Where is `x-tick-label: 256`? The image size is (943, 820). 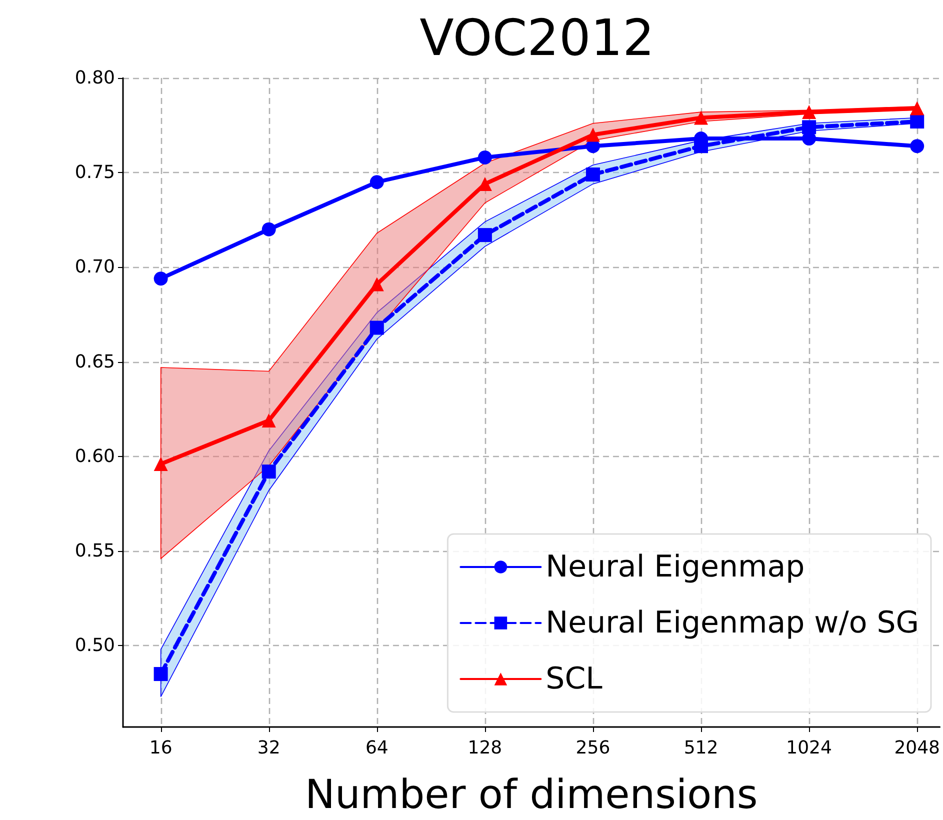 x-tick-label: 256 is located at coordinates (593, 748).